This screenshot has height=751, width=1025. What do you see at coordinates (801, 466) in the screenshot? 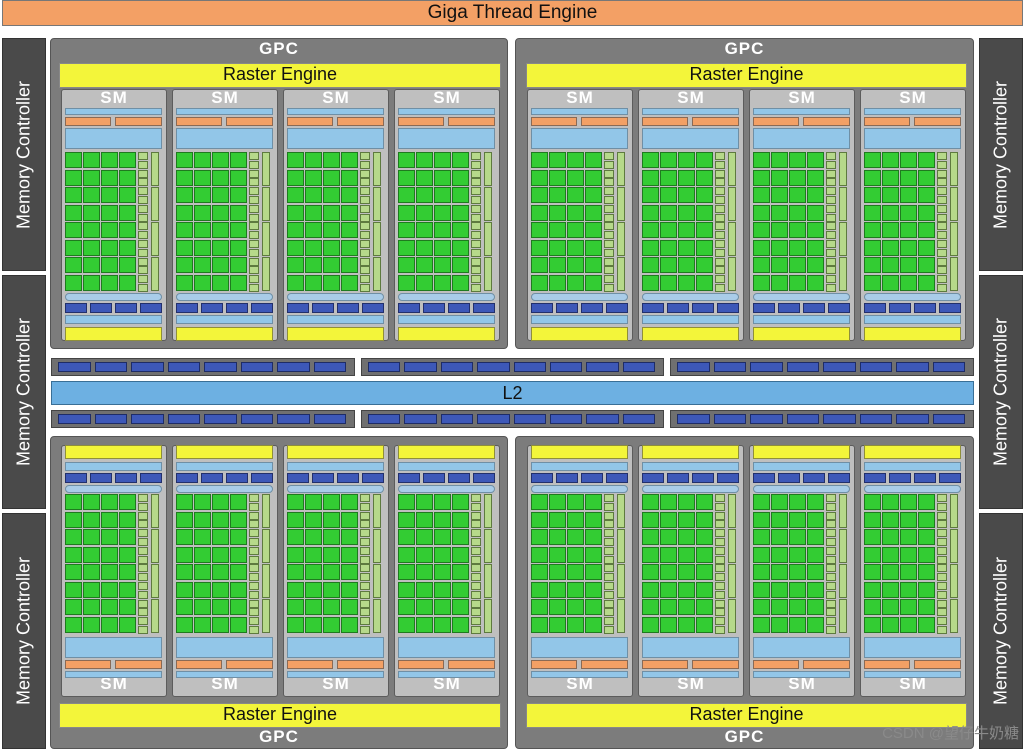
I see `texture-cache` at bounding box center [801, 466].